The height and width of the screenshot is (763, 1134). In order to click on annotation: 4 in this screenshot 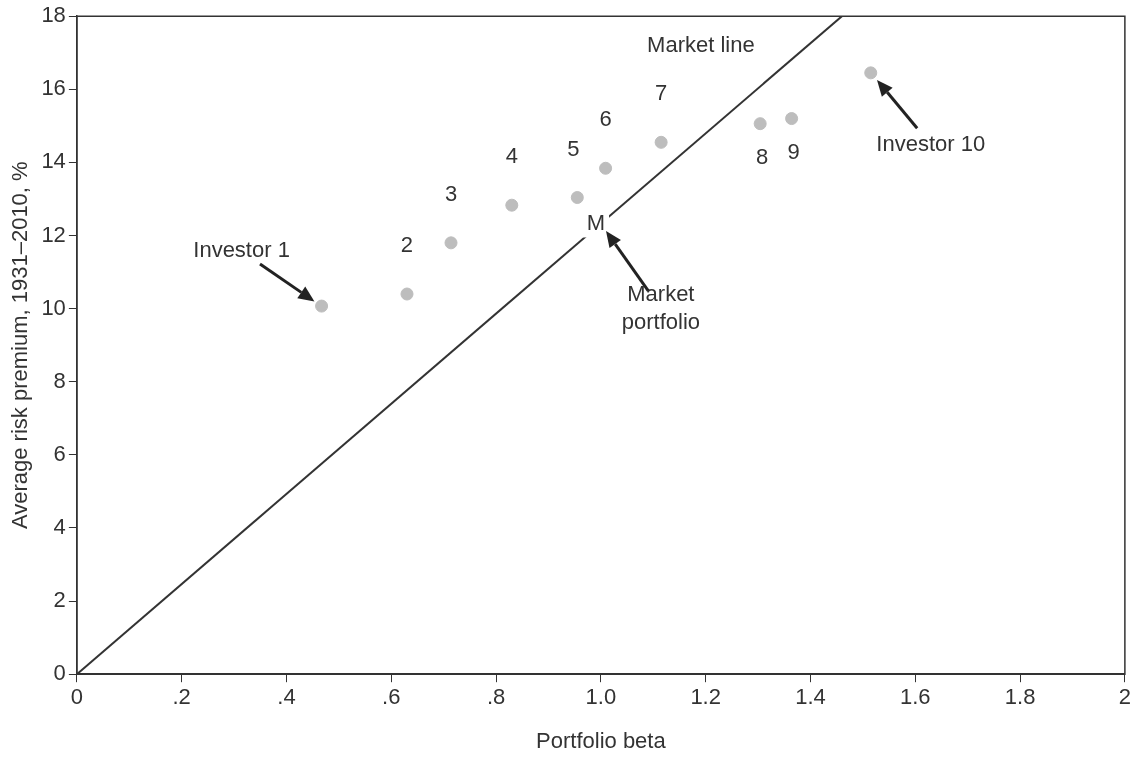, I will do `click(511, 156)`.